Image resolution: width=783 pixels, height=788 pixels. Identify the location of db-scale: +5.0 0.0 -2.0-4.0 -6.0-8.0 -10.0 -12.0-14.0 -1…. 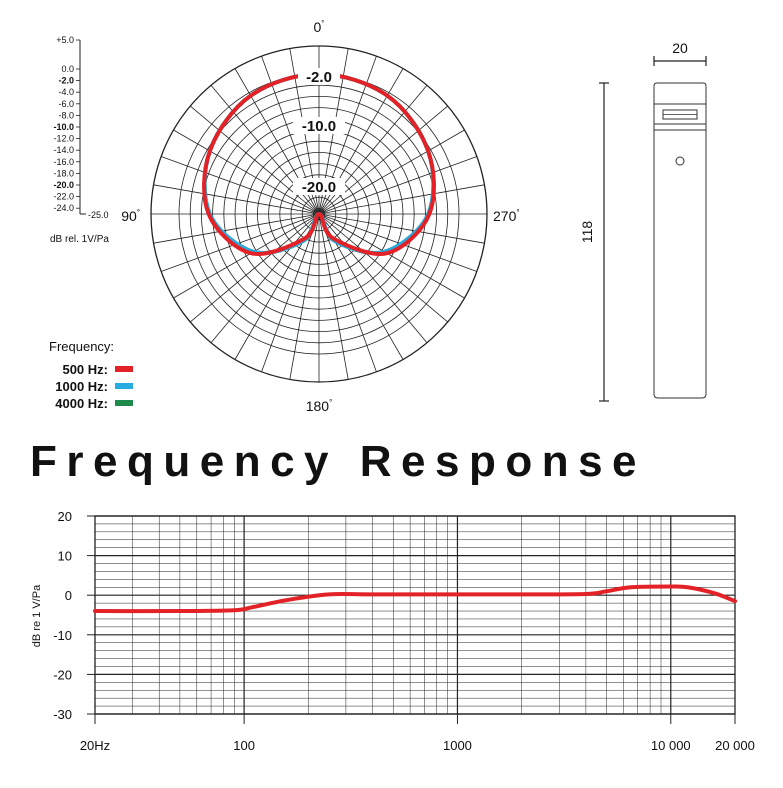
(69, 125).